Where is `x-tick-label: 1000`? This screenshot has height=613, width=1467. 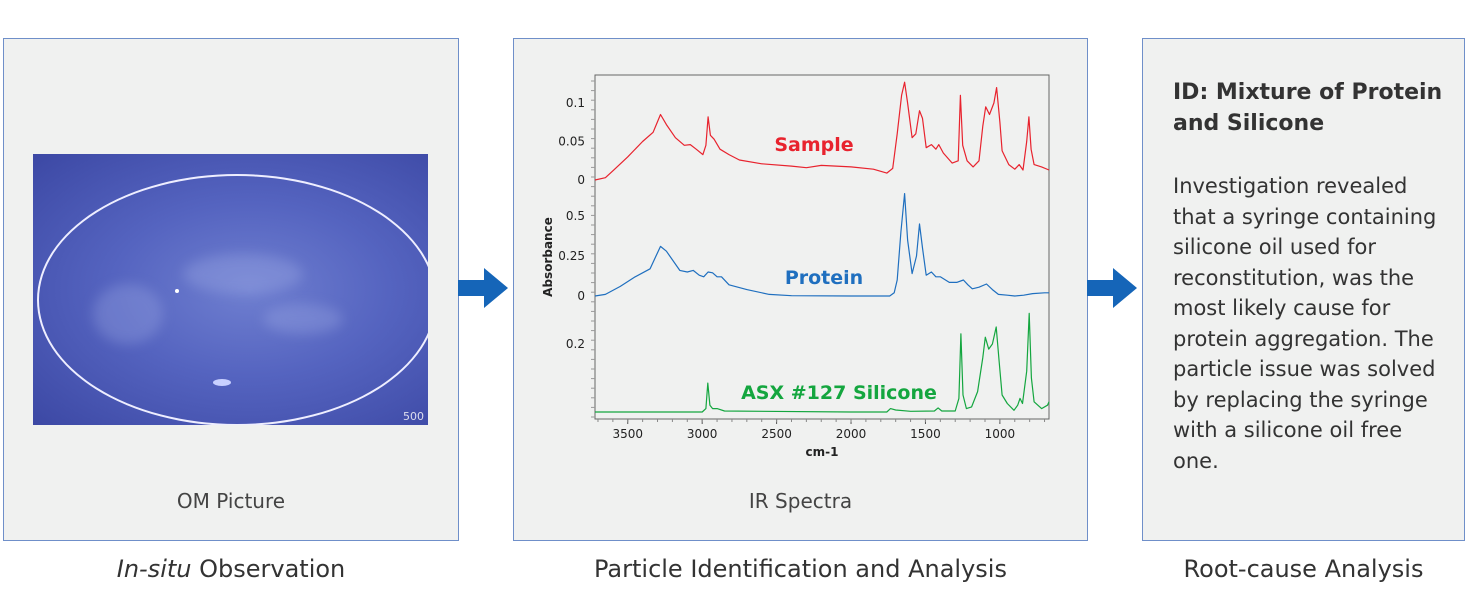
x-tick-label: 1000 is located at coordinates (1000, 434).